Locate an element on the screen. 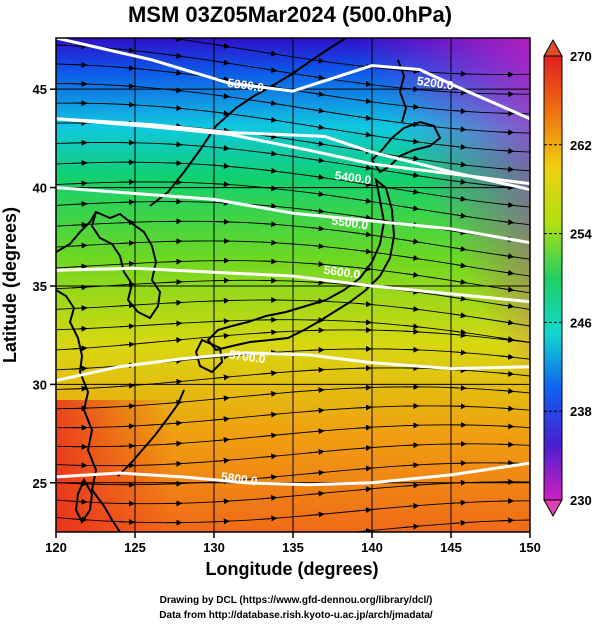 This screenshot has width=599, height=625. coastline-russia is located at coordinates (248, 122).